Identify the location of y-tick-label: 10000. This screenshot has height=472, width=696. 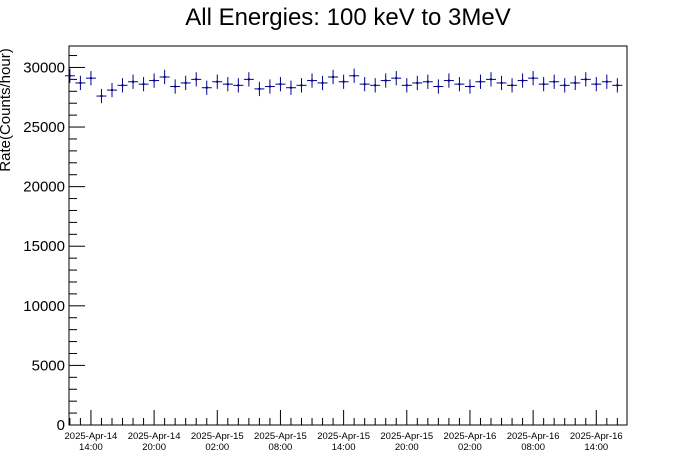
(44, 306).